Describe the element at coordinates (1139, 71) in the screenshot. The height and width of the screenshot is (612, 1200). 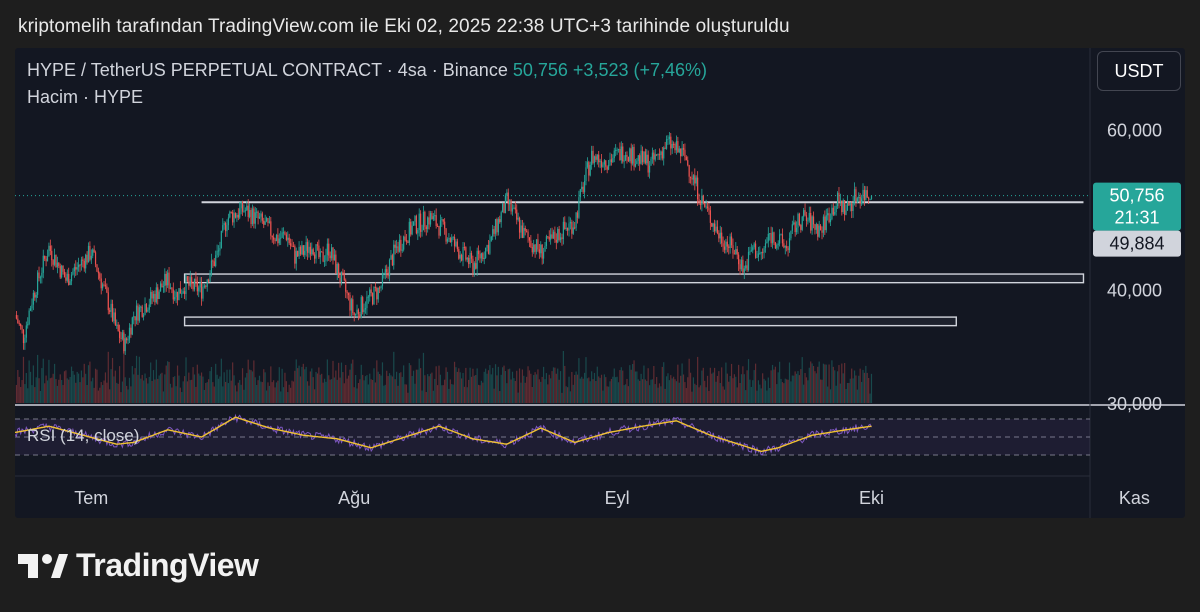
I see `currency-button: USDT` at that location.